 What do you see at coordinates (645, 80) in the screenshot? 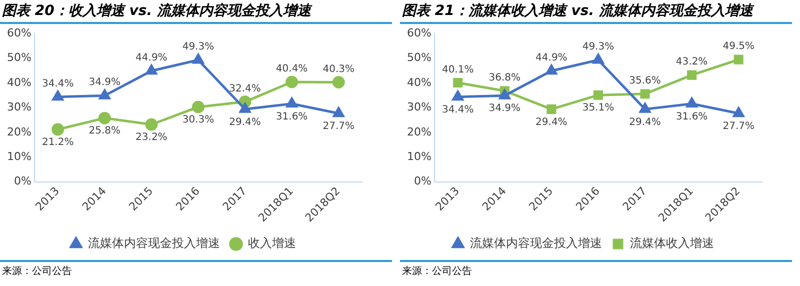
I see `data-label: 35.6%` at bounding box center [645, 80].